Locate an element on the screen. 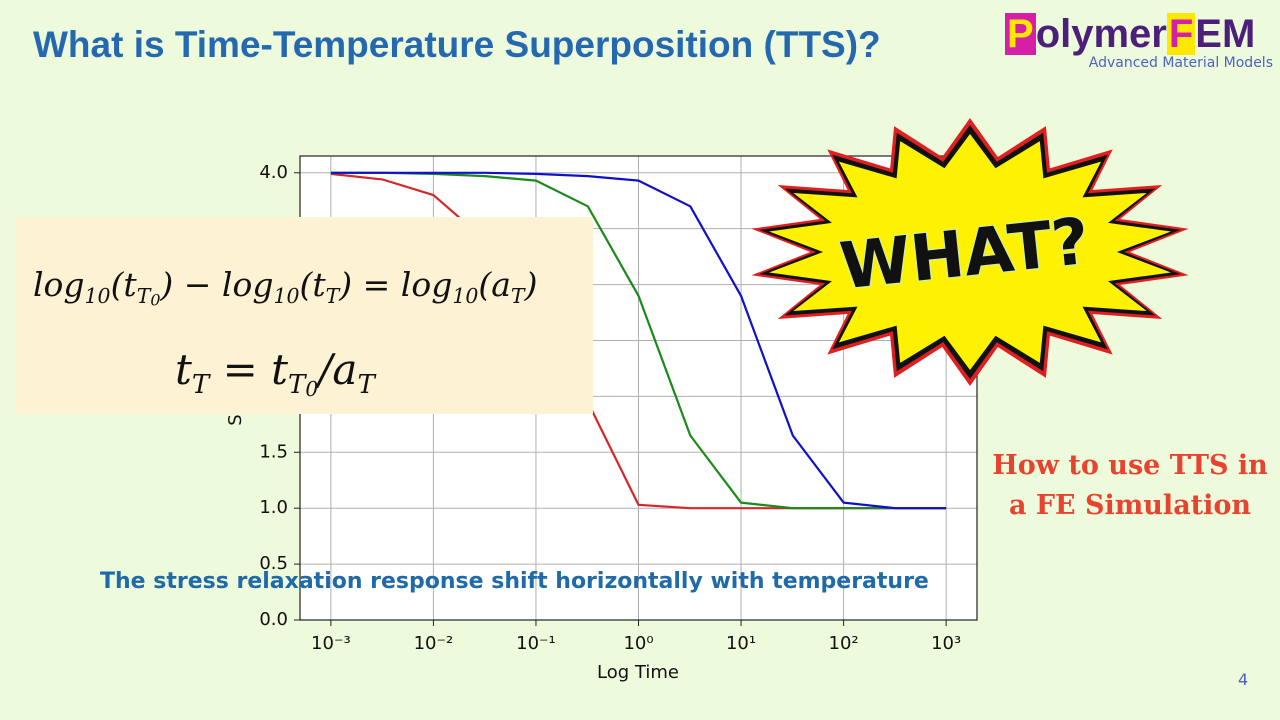 The width and height of the screenshot is (1280, 720). logo-p: P is located at coordinates (1020, 34).